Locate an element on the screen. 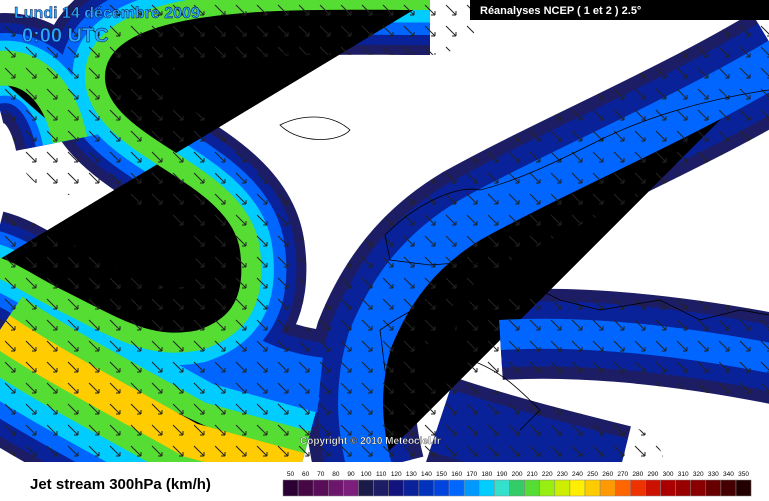  legend-label: 130 is located at coordinates (411, 474).